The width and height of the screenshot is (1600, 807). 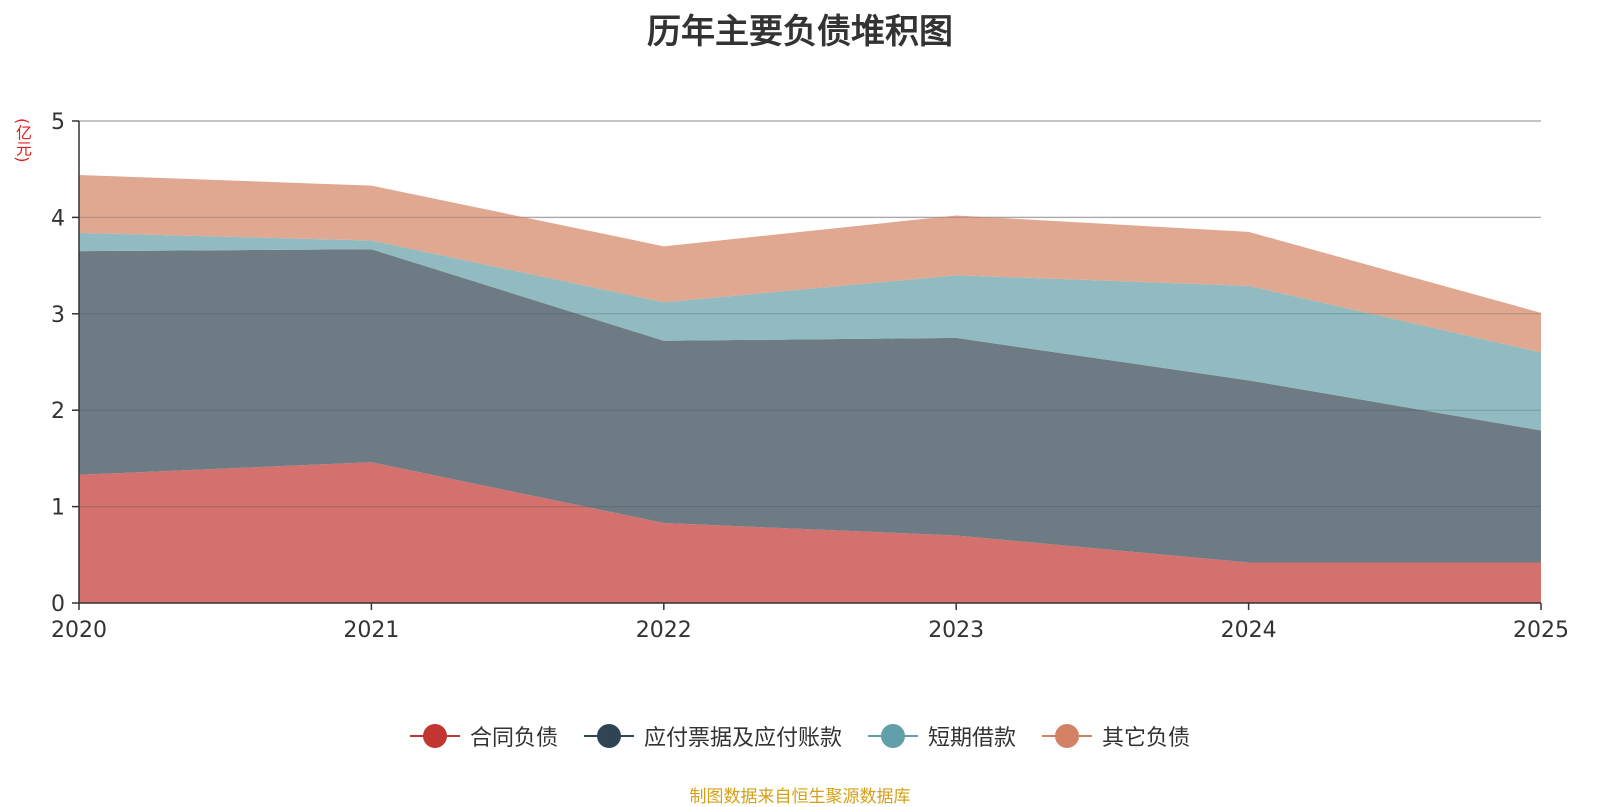 What do you see at coordinates (800, 797) in the screenshot?
I see `source-note: 制图数据来自恒生聚源数据库` at bounding box center [800, 797].